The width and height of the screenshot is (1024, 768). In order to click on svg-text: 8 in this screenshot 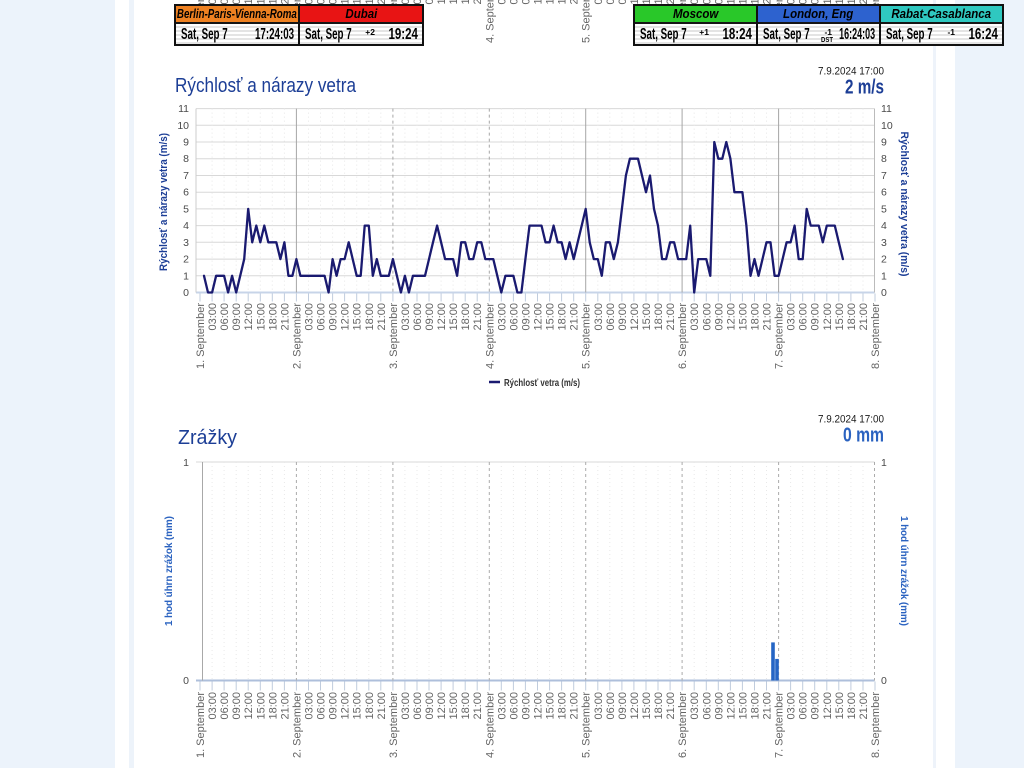, I will do `click(186, 159)`.